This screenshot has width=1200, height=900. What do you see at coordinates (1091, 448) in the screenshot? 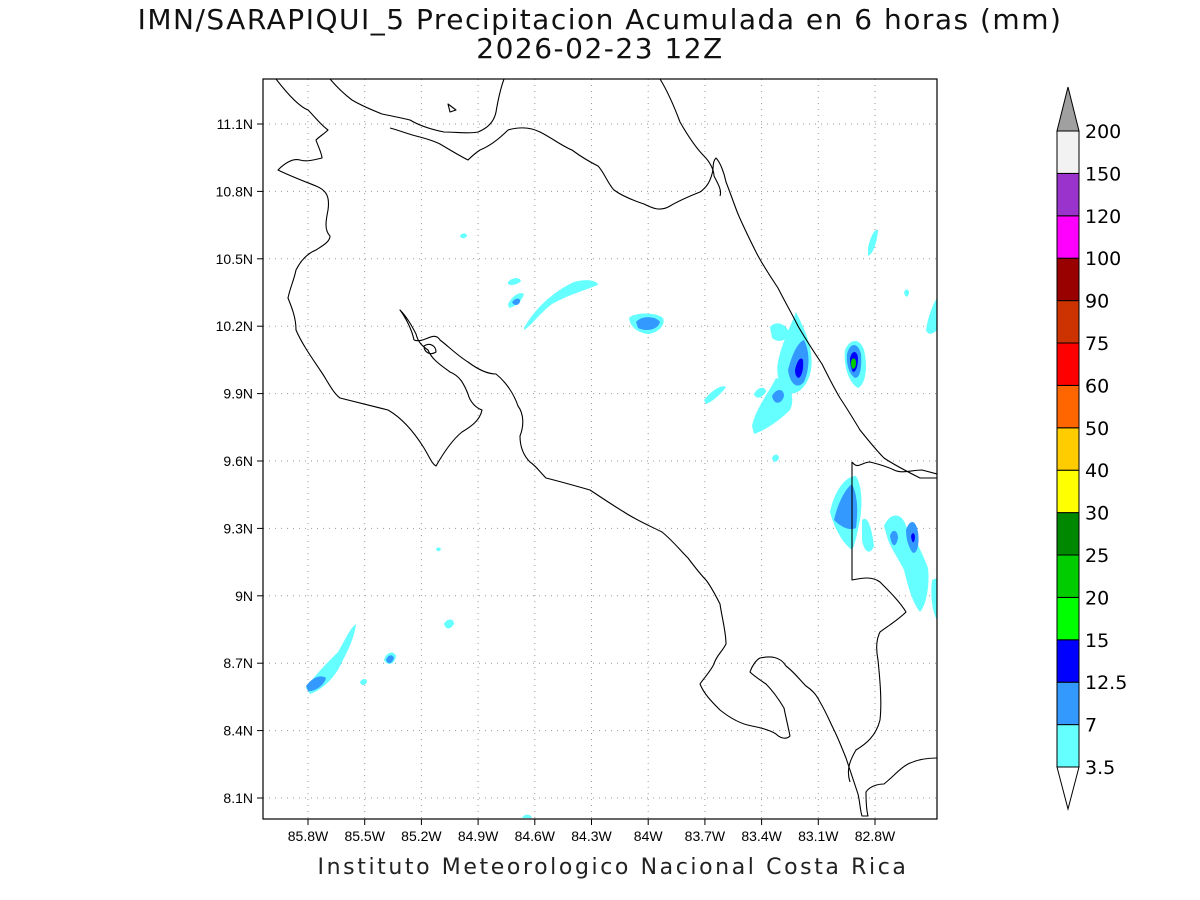
I see `colorbar-legend: 3.5 7 12.5 15 20 25 30 40 50 60 75 90 100 120 150 200` at bounding box center [1091, 448].